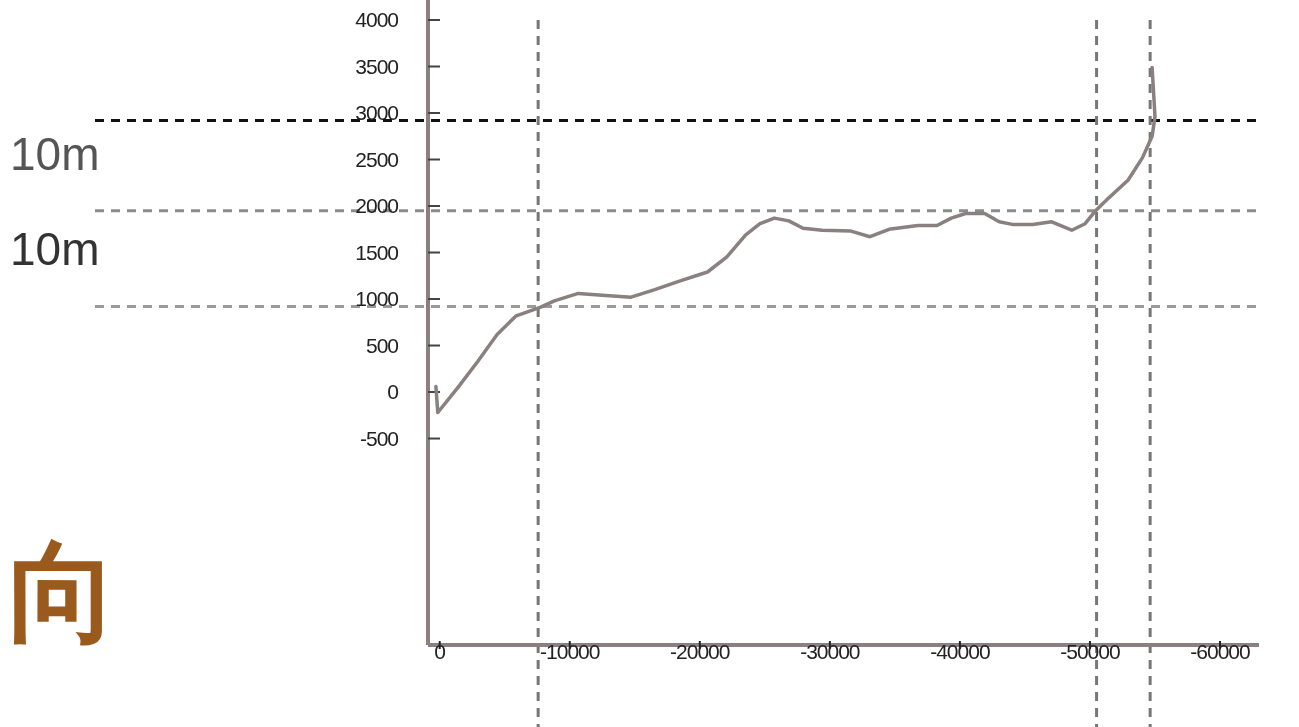  What do you see at coordinates (570, 651) in the screenshot?
I see `x-tick-label: -10000` at bounding box center [570, 651].